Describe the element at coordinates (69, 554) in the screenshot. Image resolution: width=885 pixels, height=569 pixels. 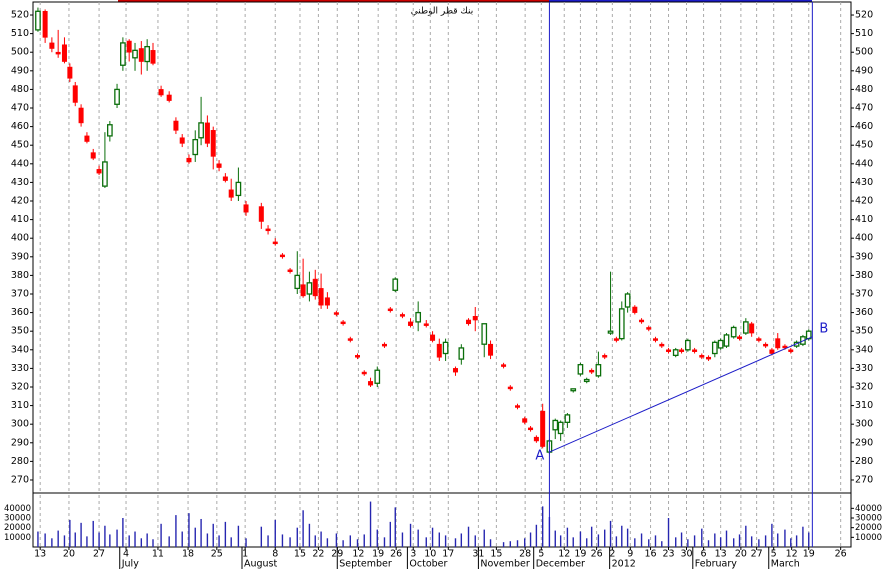
I see `x-tick-label: 20` at that location.